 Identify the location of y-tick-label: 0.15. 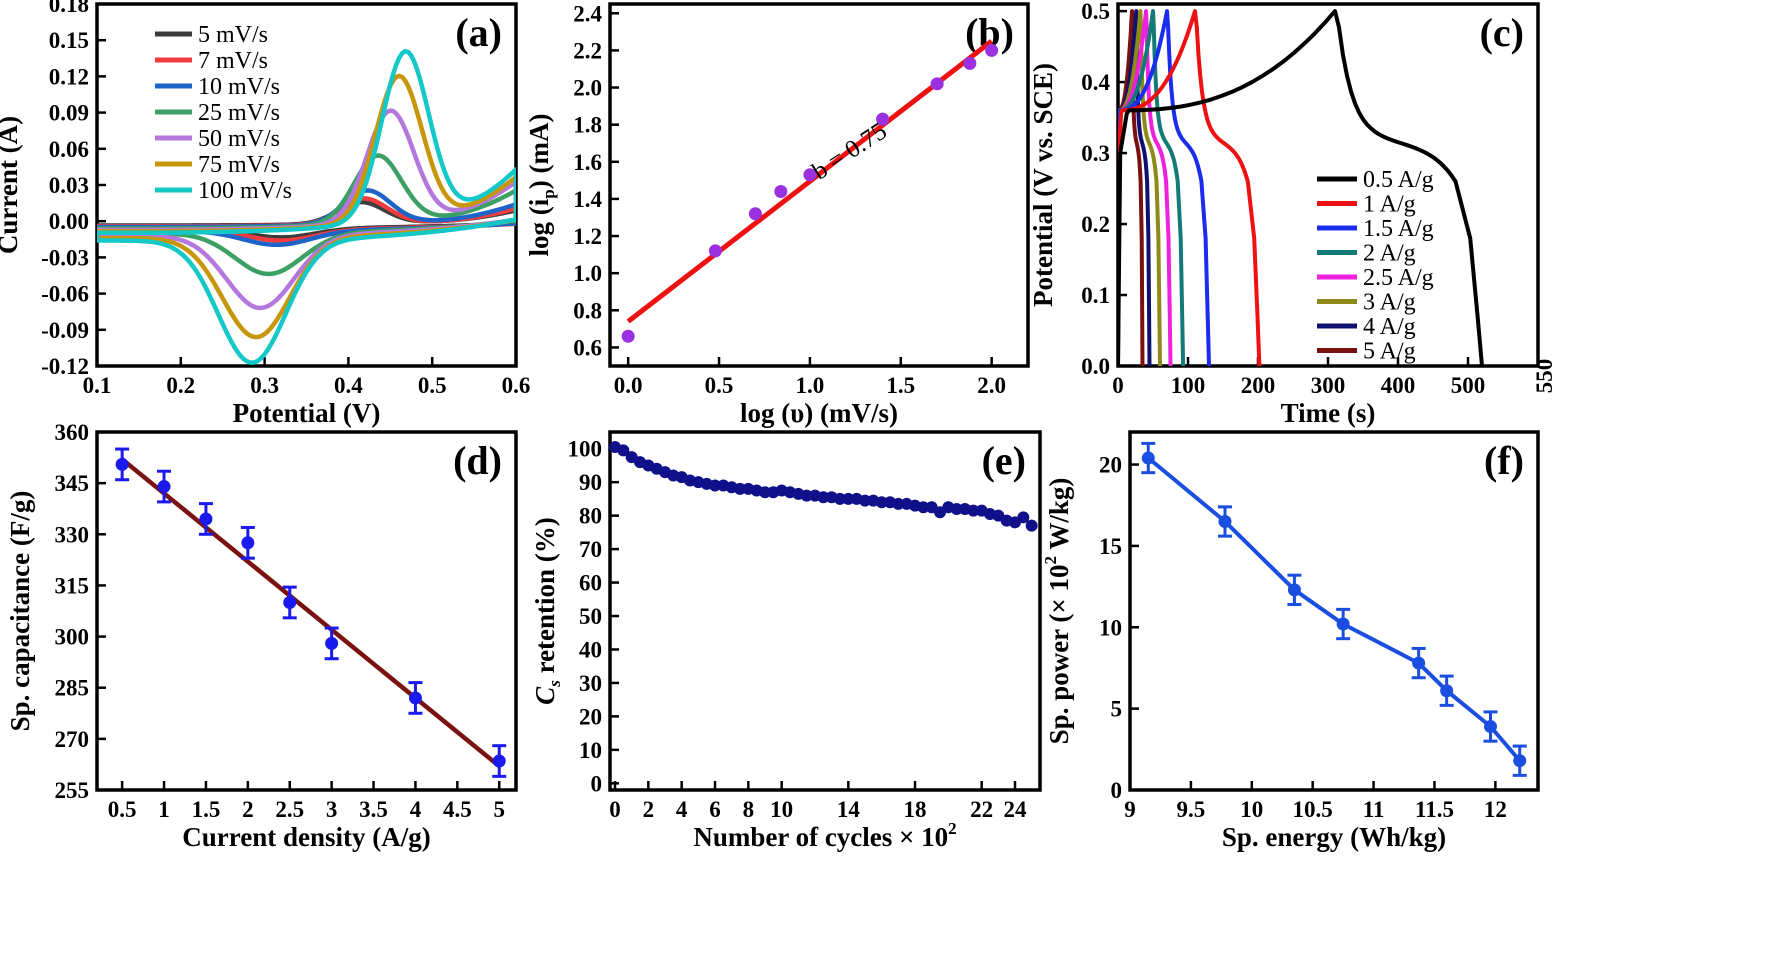
(69, 40).